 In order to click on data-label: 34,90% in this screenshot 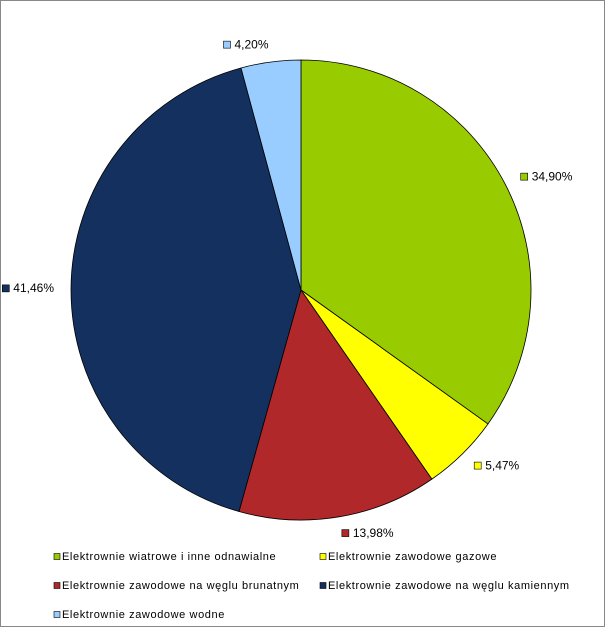, I will do `click(552, 176)`.